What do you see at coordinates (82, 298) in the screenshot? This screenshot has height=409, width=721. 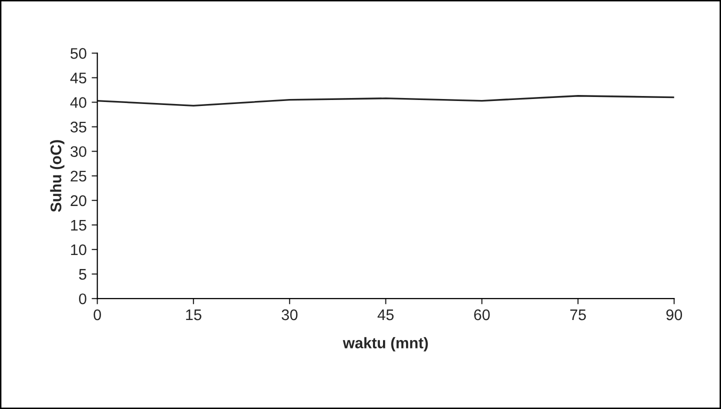 I see `y-tick-label: 0` at bounding box center [82, 298].